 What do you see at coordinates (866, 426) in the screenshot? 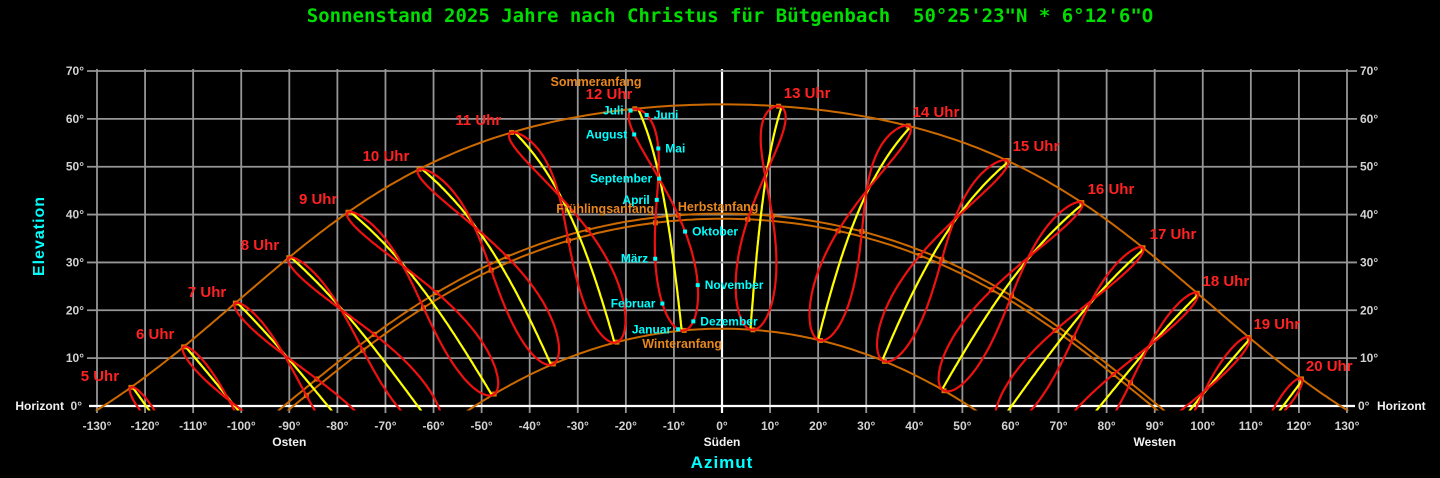
I see `x-tick-label: 30°` at bounding box center [866, 426].